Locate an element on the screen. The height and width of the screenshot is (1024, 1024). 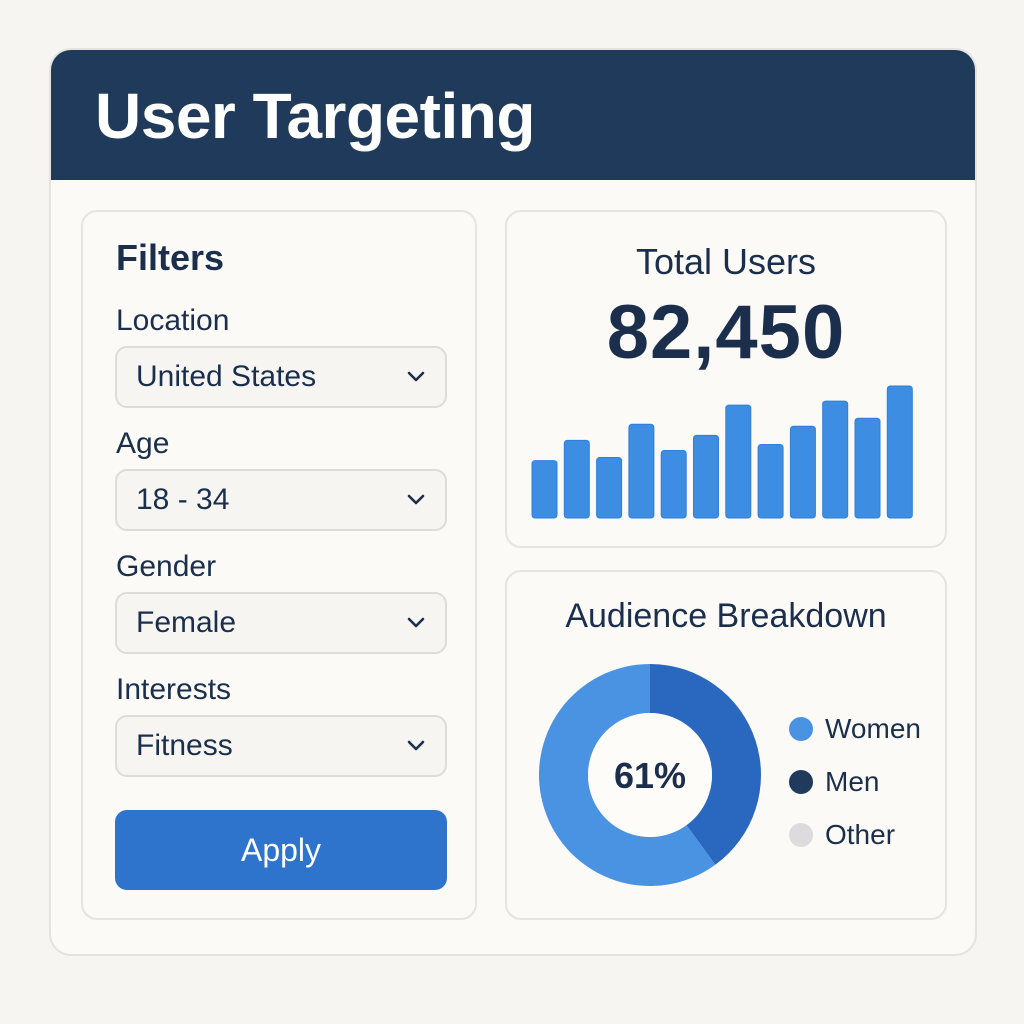
audience-title: Audience Breakdown is located at coordinates (726, 616).